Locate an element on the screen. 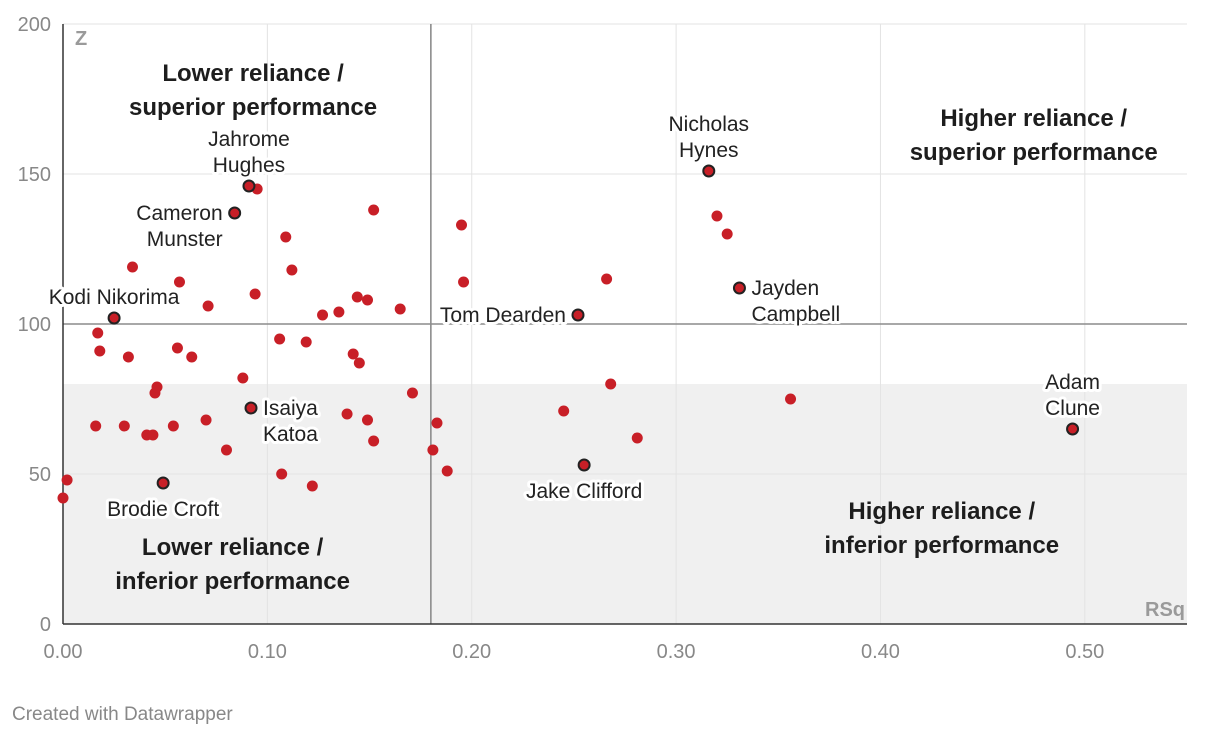 The height and width of the screenshot is (740, 1220). point-label: Tom Dearden is located at coordinates (503, 315).